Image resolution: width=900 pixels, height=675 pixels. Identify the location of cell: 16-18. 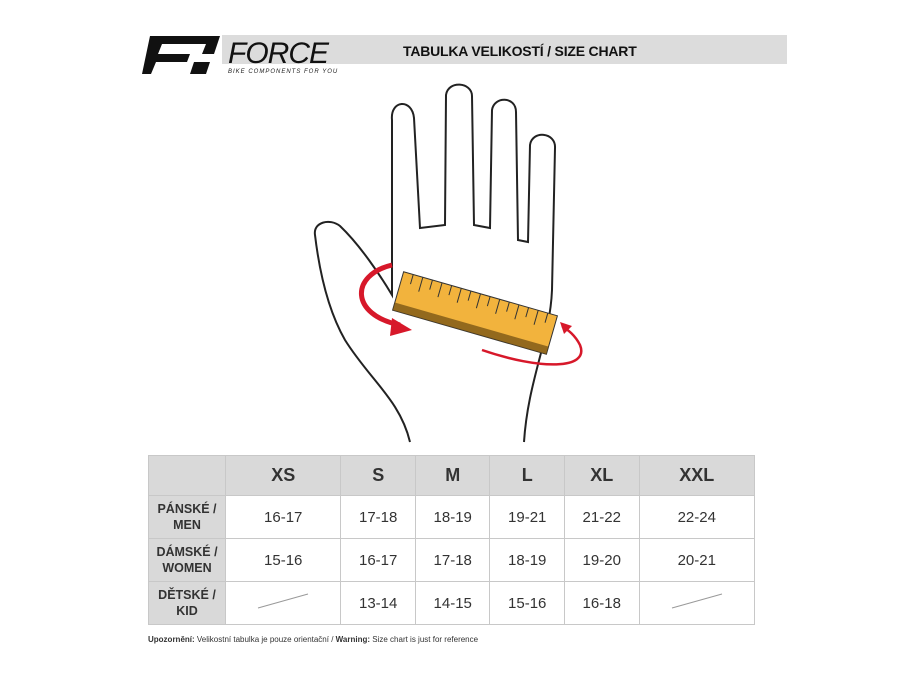
(601, 603).